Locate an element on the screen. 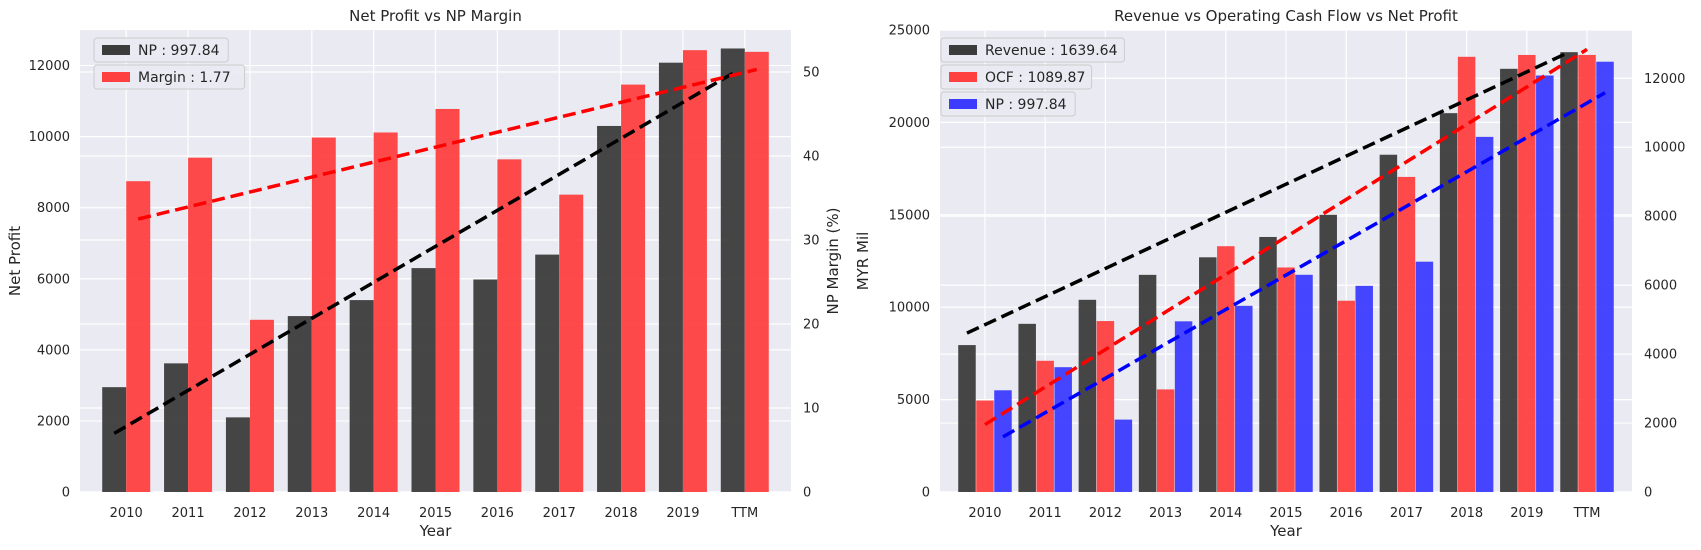 The height and width of the screenshot is (550, 1701). bar-ocf-2015 is located at coordinates (1286, 379).